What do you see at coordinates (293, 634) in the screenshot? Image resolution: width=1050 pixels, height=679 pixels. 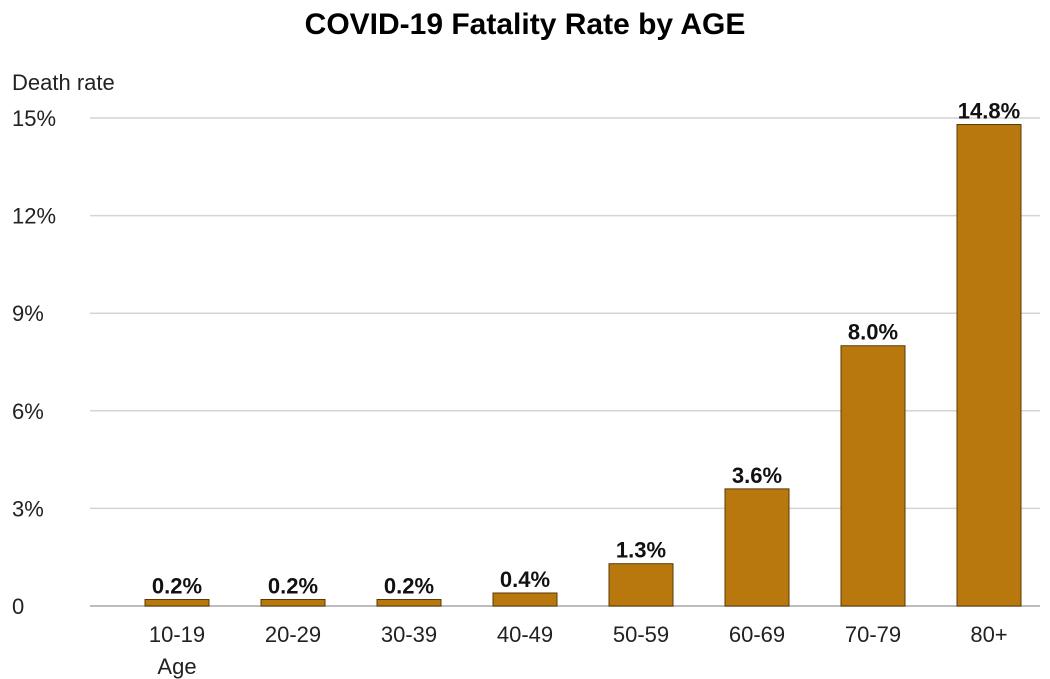 I see `x-tick-label: 20-29` at bounding box center [293, 634].